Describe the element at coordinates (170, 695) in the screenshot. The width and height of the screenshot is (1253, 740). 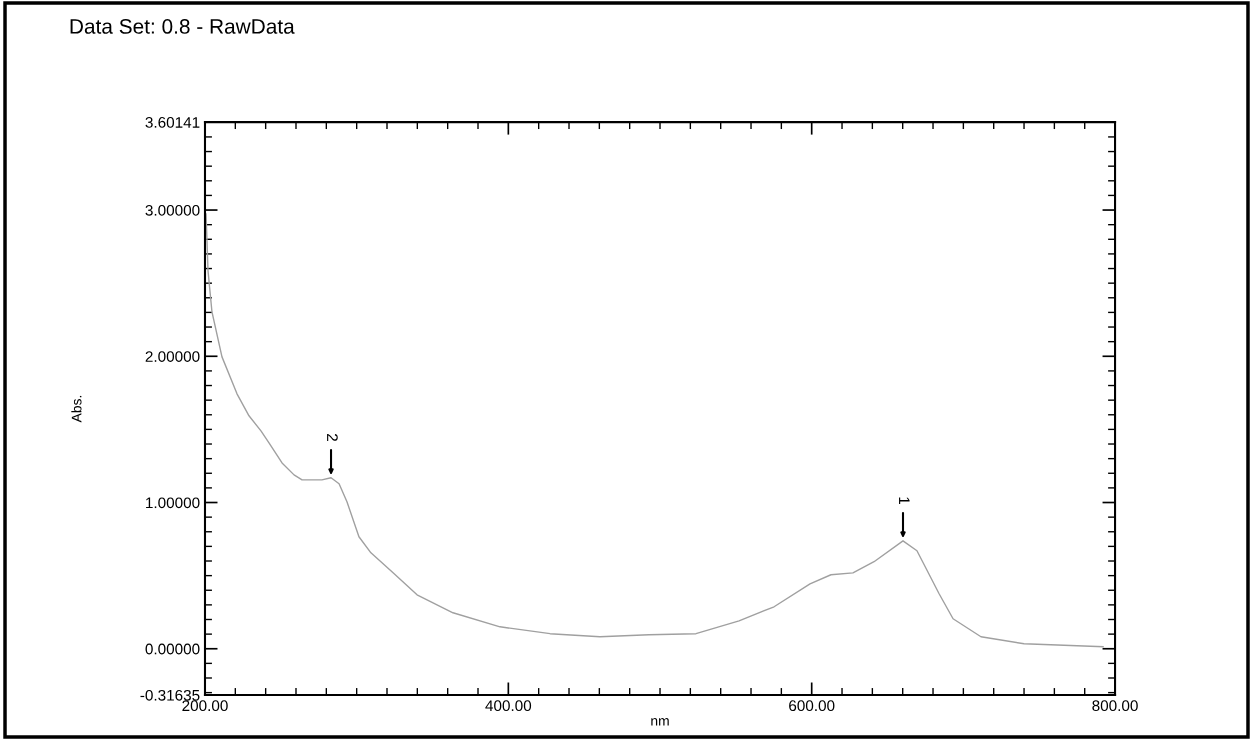
I see `y-tick-label: -0.31635` at that location.